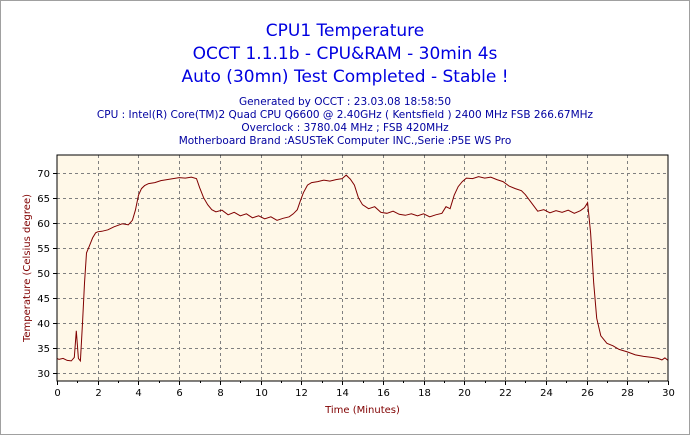 This screenshot has height=435, width=690. I want to click on chart-title: CPU1 Temperature, so click(345, 31).